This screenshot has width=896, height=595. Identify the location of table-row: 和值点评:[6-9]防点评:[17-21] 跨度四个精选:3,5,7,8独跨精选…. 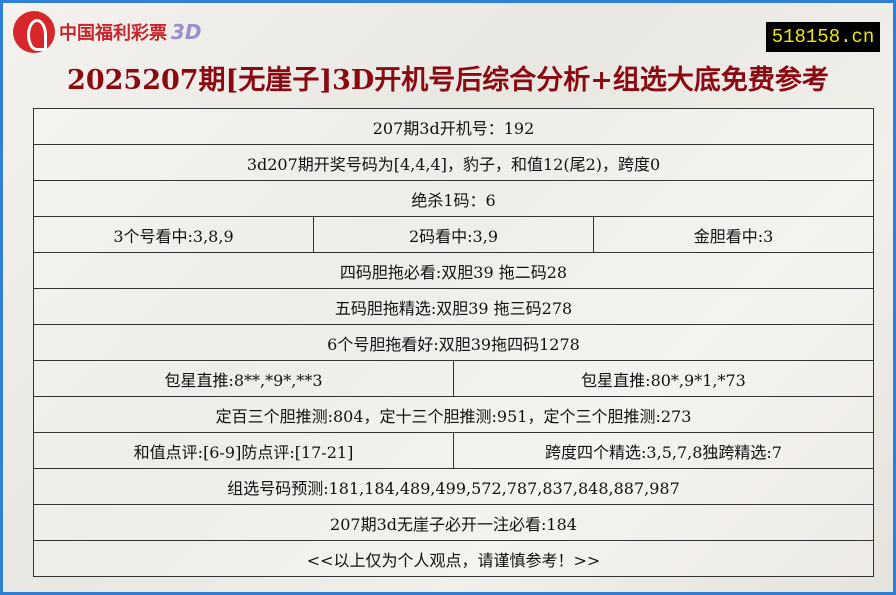
(454, 450).